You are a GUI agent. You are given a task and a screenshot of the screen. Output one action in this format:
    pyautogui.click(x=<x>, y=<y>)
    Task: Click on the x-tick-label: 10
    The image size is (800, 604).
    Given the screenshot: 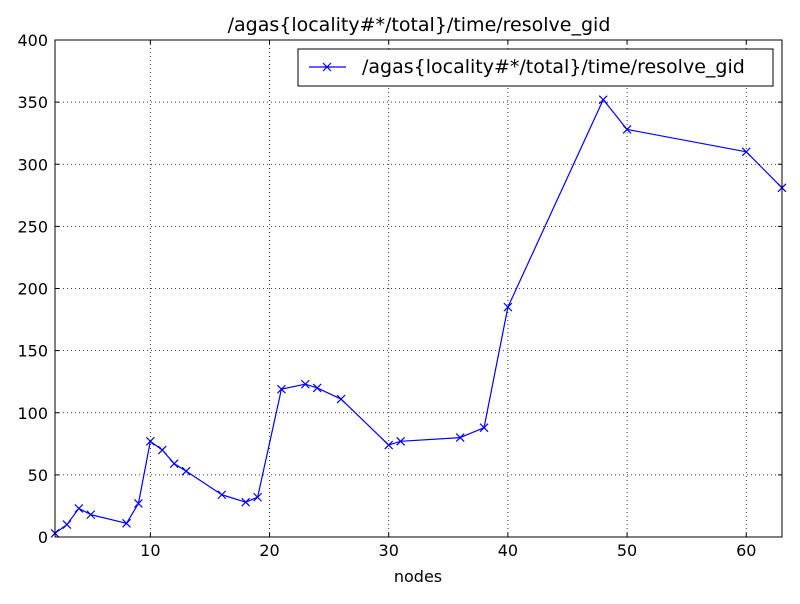 What is the action you would take?
    pyautogui.click(x=150, y=550)
    